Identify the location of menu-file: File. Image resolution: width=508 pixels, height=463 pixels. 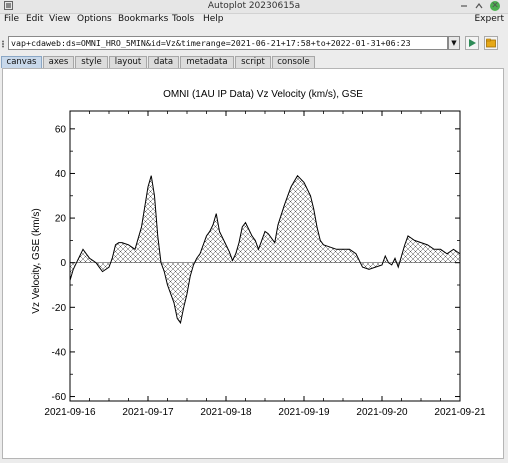
(12, 19).